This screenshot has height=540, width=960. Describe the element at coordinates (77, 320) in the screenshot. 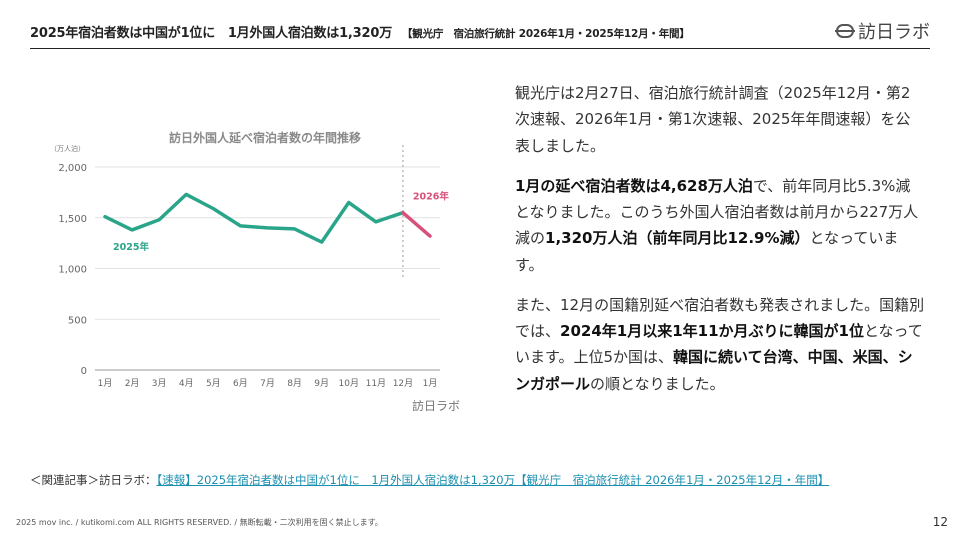

I see `y-tick-label: 500` at that location.